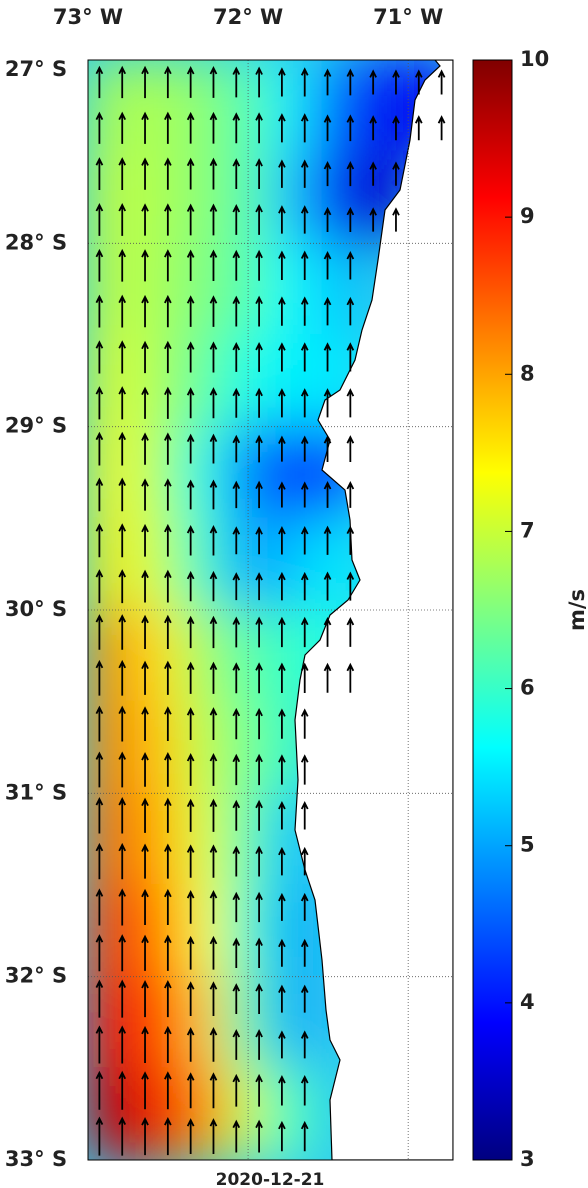  I want to click on colorbar-tick-label: 7, so click(527, 530).